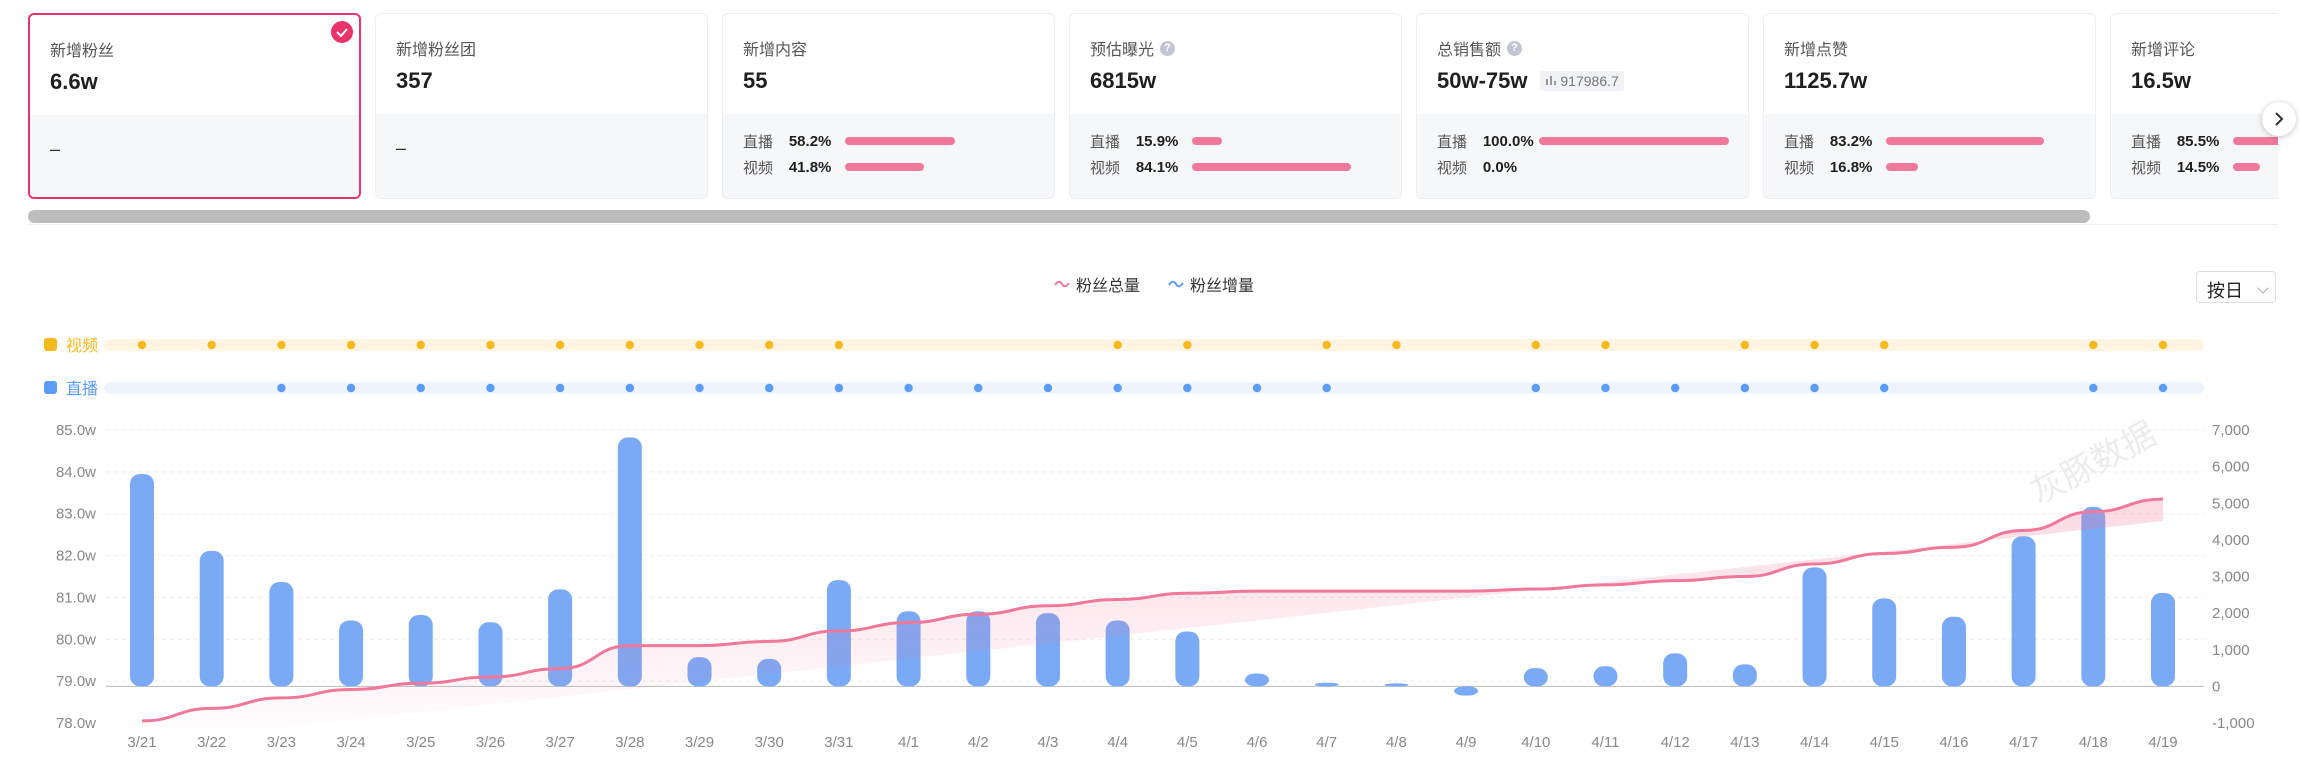  What do you see at coordinates (211, 742) in the screenshot?
I see `x-tick-label: 3/22` at bounding box center [211, 742].